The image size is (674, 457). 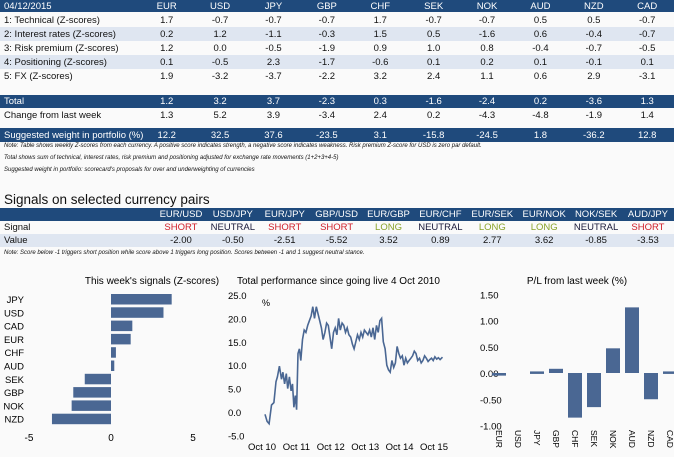 What do you see at coordinates (440, 214) in the screenshot?
I see `pair-header: EUR/CHF` at bounding box center [440, 214].